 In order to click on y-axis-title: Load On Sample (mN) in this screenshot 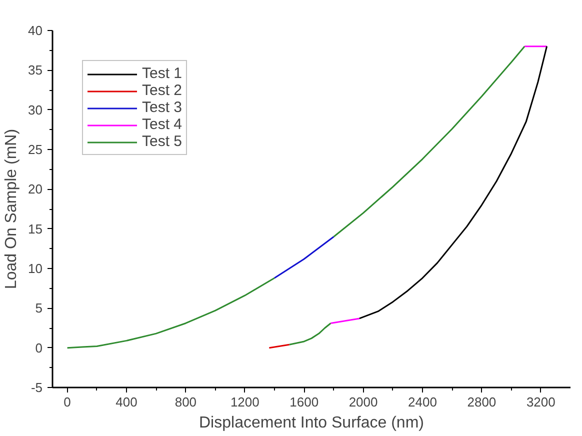, I will do `click(11, 209)`.